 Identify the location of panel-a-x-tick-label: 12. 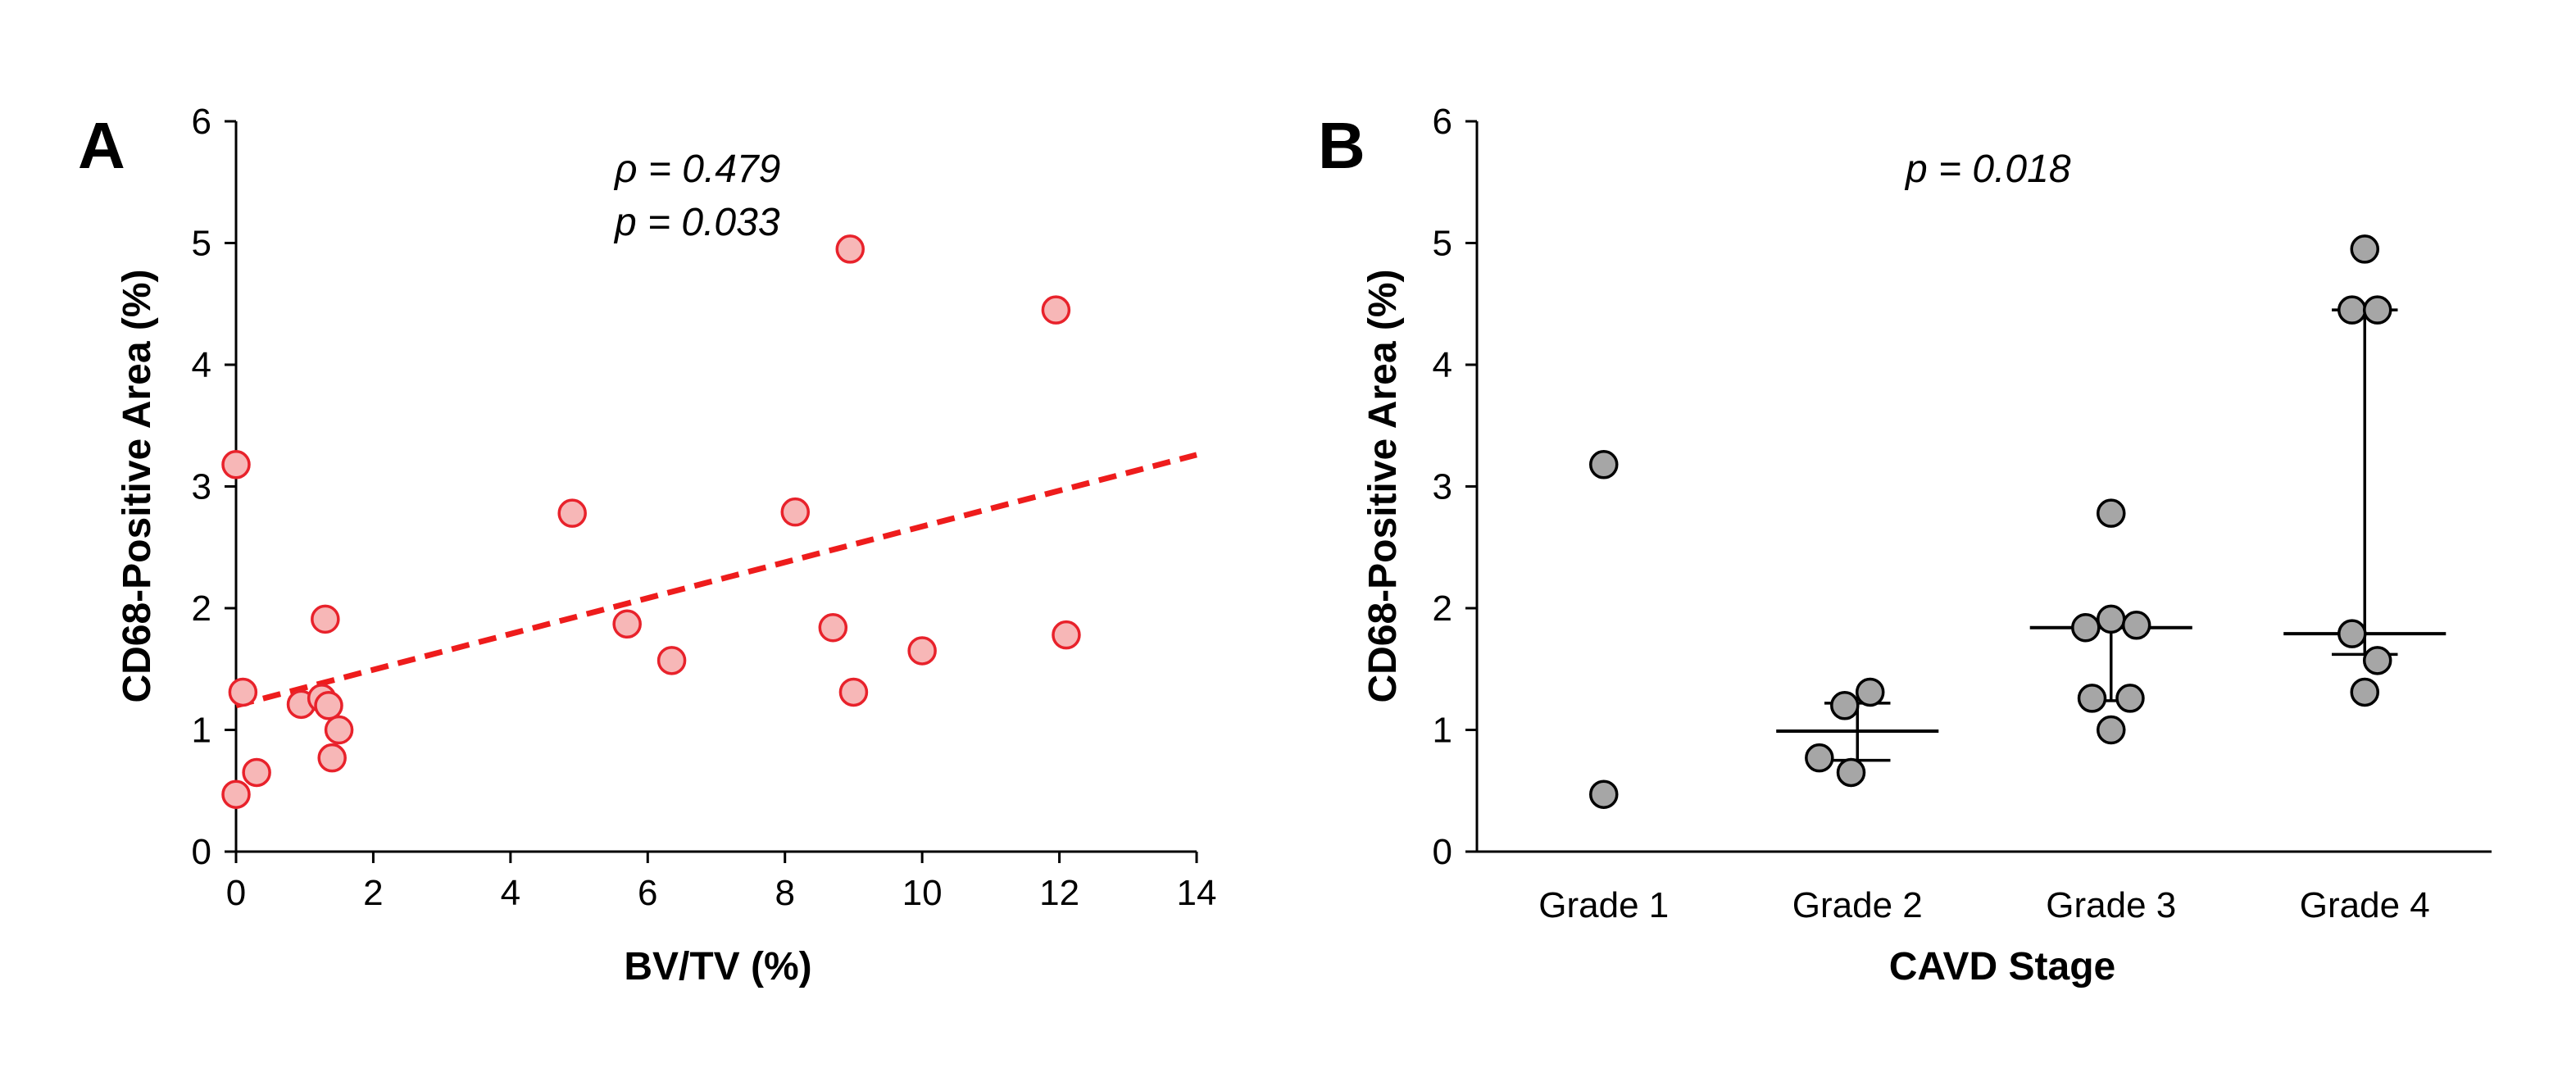
(1059, 893).